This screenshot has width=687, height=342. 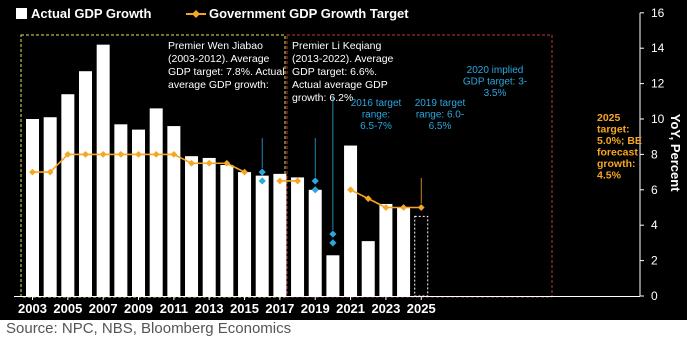 I want to click on bar-2015, so click(x=245, y=234).